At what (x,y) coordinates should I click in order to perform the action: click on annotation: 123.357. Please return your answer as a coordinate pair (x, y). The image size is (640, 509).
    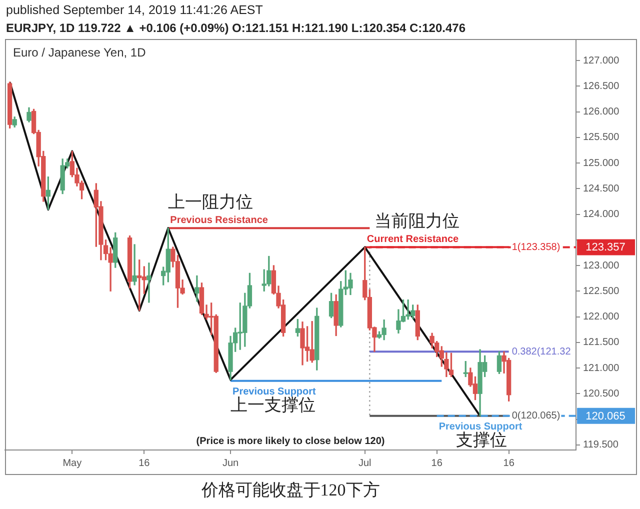
    Looking at the image, I should click on (606, 248).